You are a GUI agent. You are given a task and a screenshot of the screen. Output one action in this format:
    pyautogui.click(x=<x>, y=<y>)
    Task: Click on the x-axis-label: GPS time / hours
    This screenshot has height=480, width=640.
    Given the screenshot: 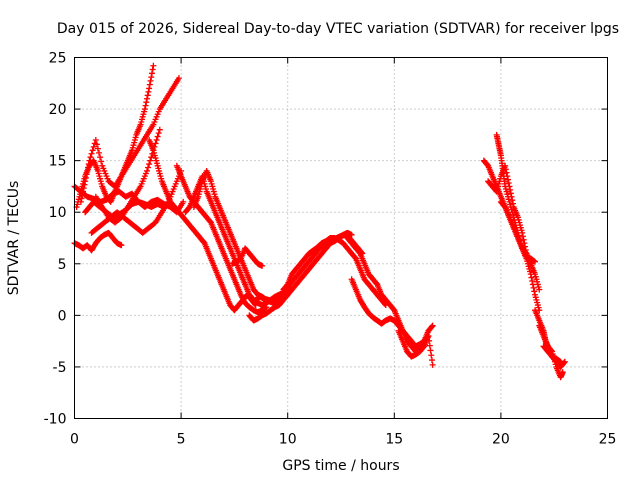 What is the action you would take?
    pyautogui.click(x=340, y=466)
    